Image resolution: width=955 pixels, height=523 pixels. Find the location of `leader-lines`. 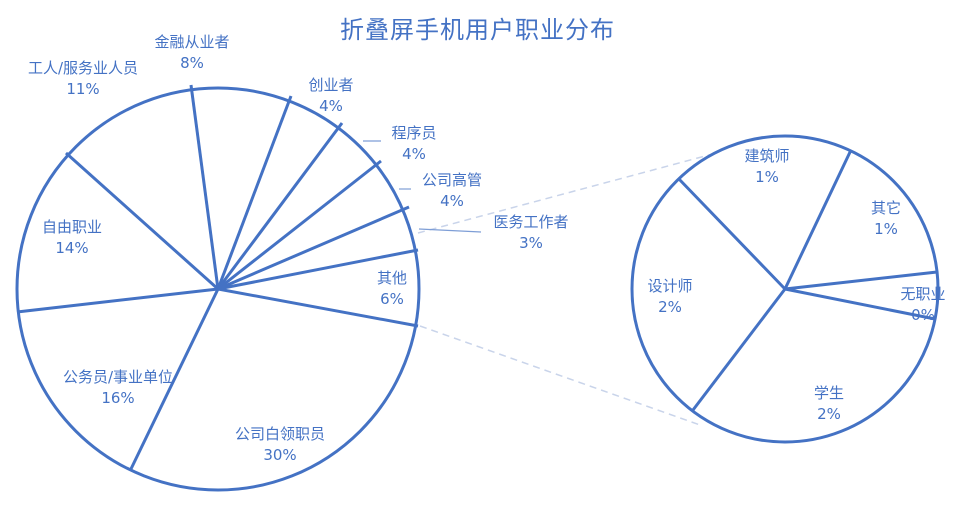

leader-lines is located at coordinates (422, 186).